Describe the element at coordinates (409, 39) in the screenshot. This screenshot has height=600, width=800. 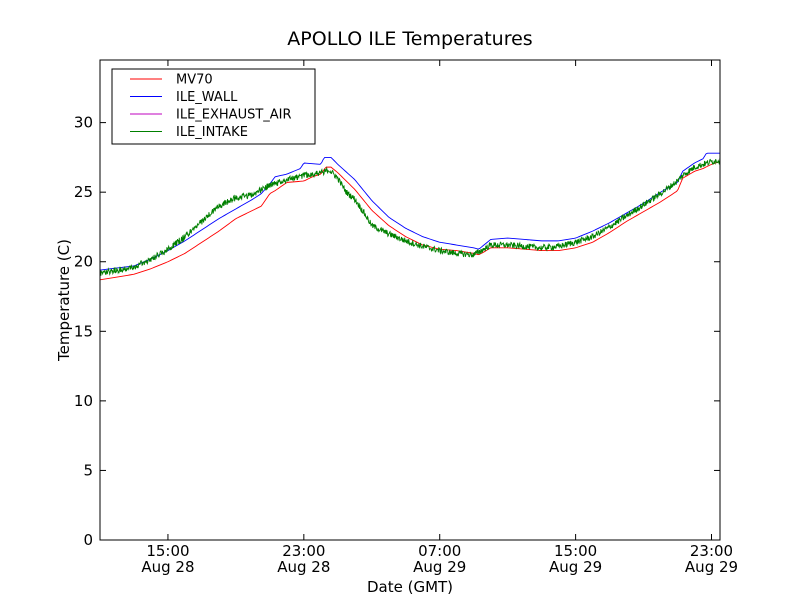
I see `chart-title: APOLLO ILE Temperatures` at that location.